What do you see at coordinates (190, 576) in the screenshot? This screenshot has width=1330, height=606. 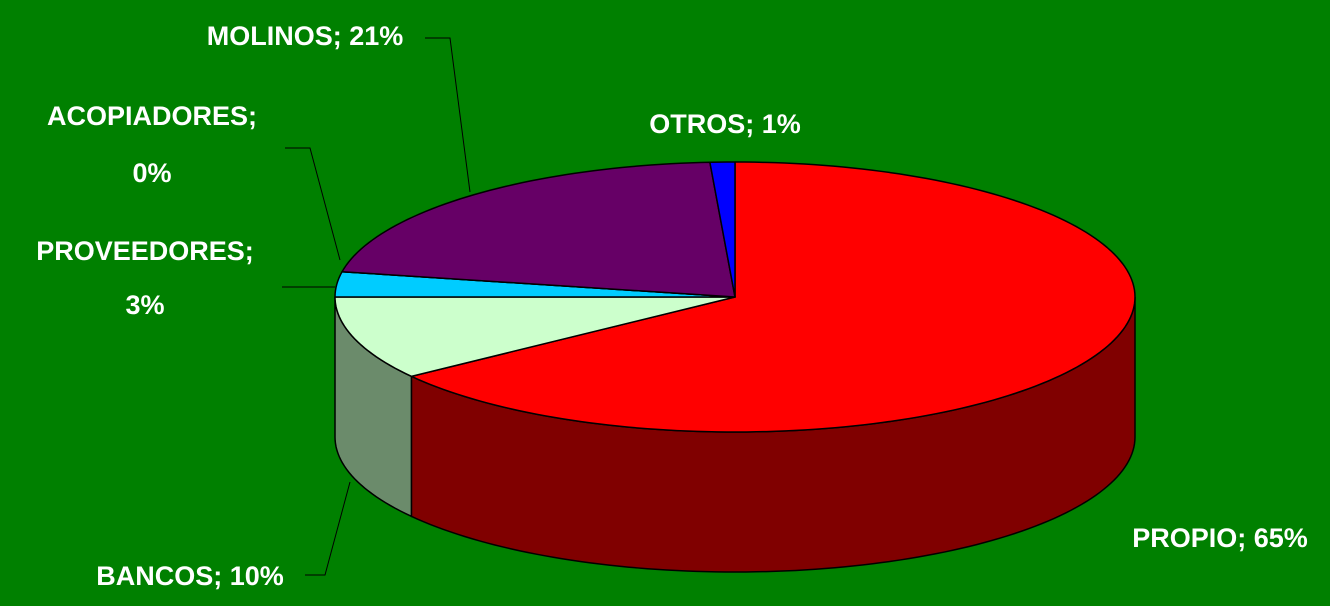 I see `data-label: BANCOS; 10%` at bounding box center [190, 576].